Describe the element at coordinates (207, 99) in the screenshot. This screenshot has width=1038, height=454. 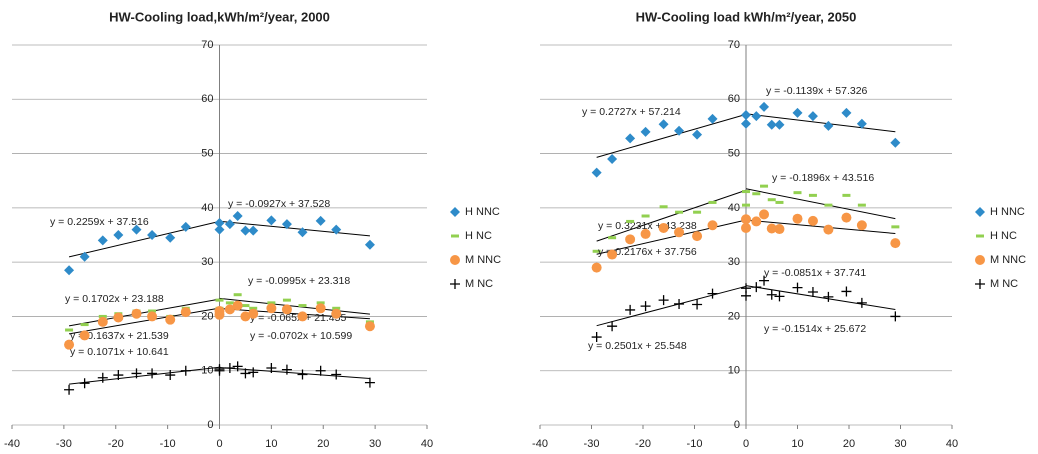
I see `y-tick-label: 60` at that location.